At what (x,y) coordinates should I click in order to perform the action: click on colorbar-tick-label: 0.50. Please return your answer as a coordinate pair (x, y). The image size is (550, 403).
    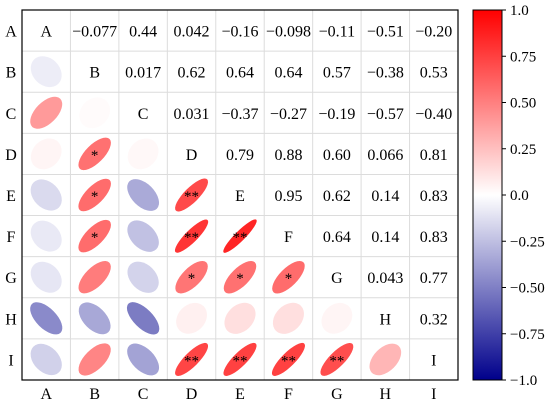
    Looking at the image, I should click on (523, 104).